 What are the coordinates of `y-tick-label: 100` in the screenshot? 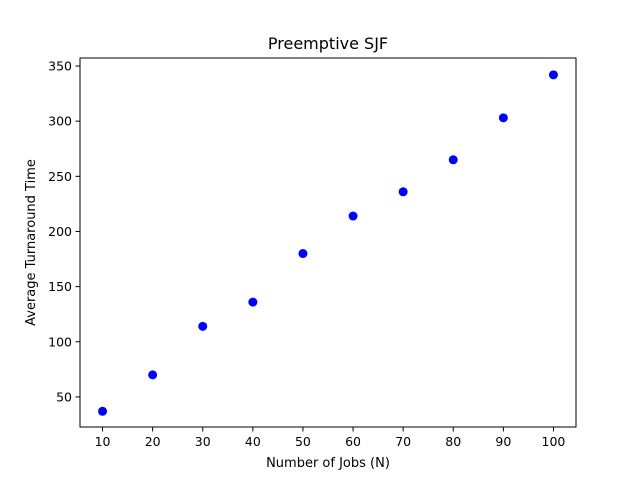 It's located at (60, 341).